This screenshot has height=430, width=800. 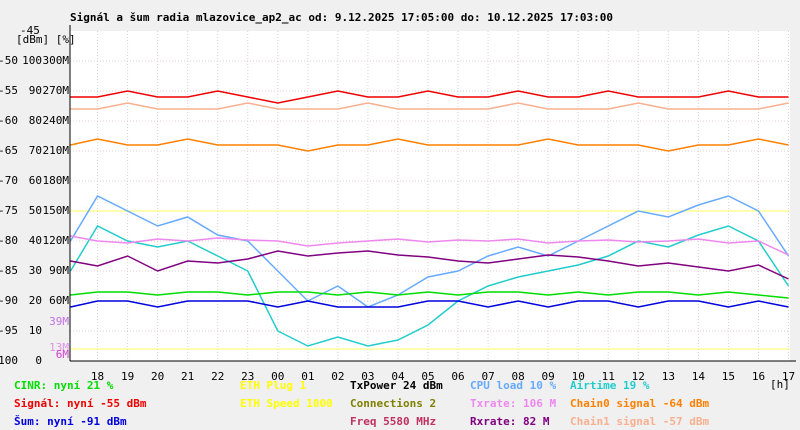 What do you see at coordinates (63, 354) in the screenshot?
I see `rate-marker: 6M` at bounding box center [63, 354].